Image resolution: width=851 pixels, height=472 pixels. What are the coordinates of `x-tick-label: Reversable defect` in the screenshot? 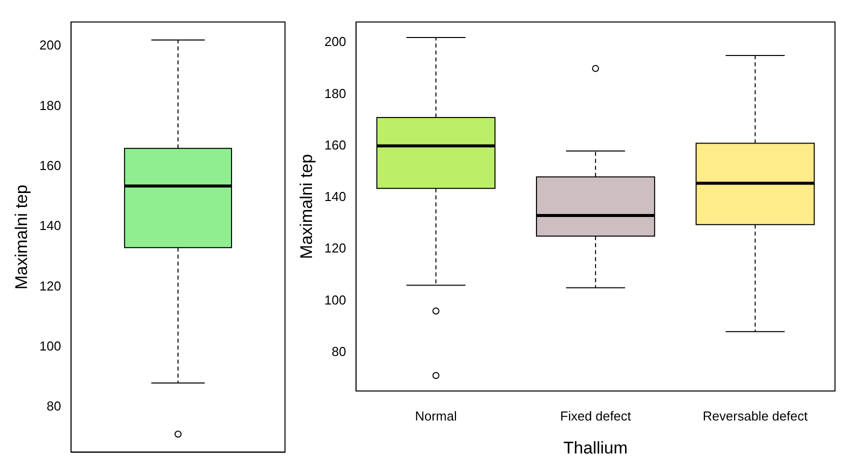 It's located at (755, 416).